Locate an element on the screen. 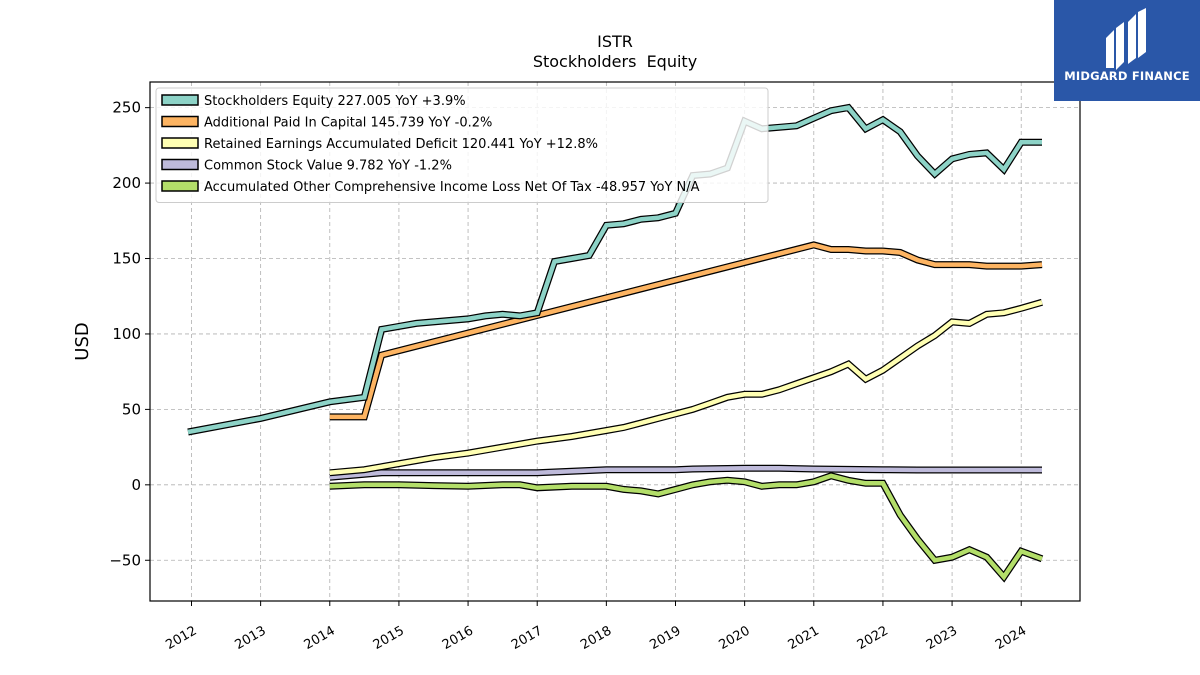  chart-title: ISTR is located at coordinates (615, 41).